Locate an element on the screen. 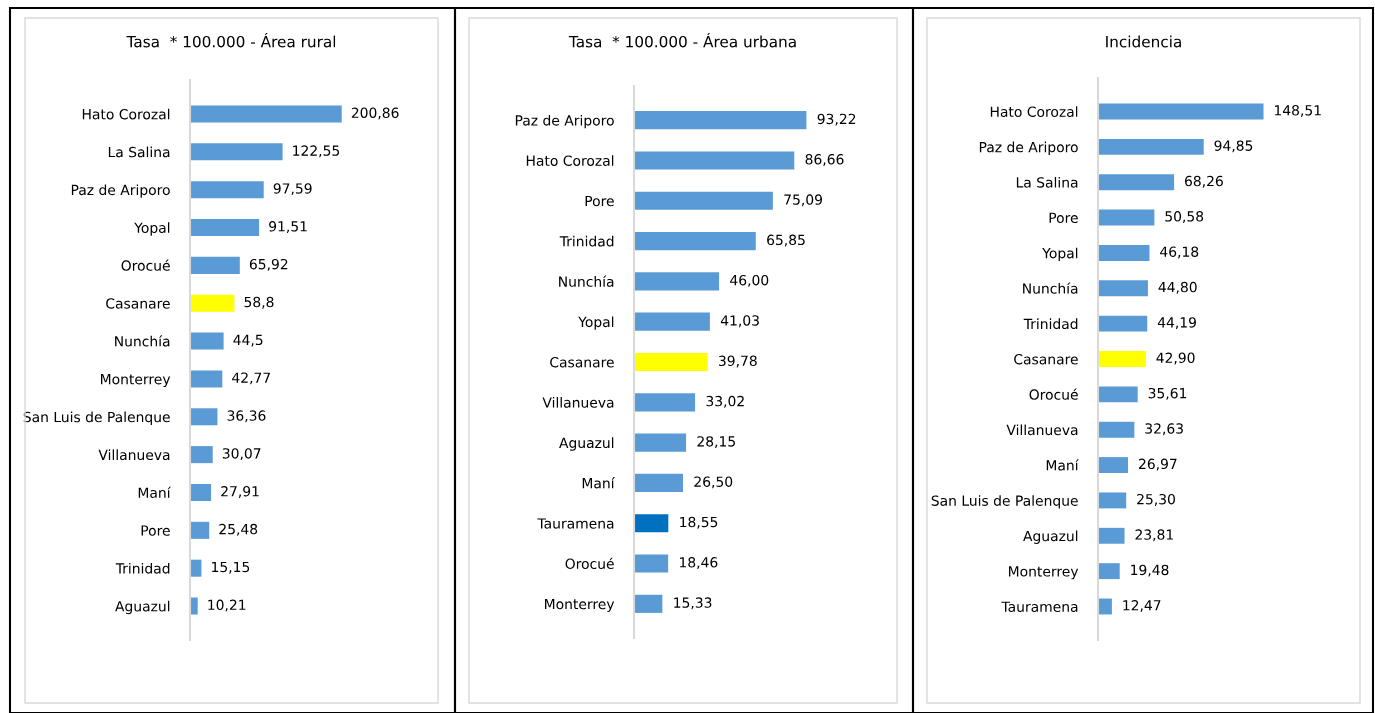 This screenshot has width=1375, height=713. data-label: 36,36 is located at coordinates (246, 416).